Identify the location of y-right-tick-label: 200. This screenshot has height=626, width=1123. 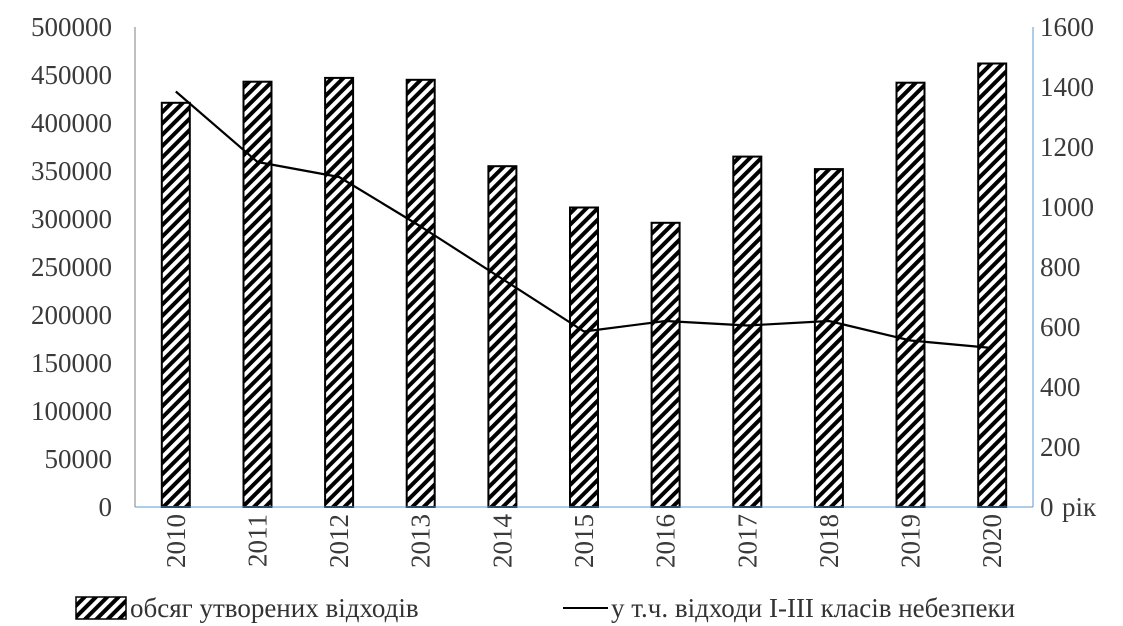
(1060, 447).